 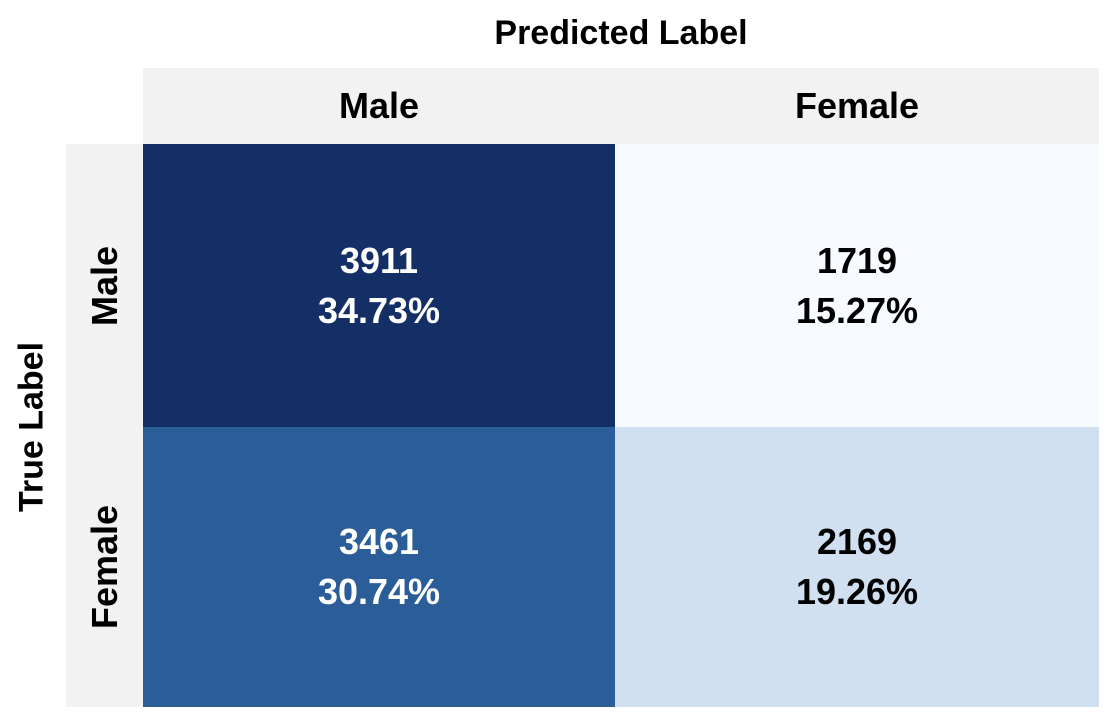 I want to click on column-header-background, so click(x=621, y=106).